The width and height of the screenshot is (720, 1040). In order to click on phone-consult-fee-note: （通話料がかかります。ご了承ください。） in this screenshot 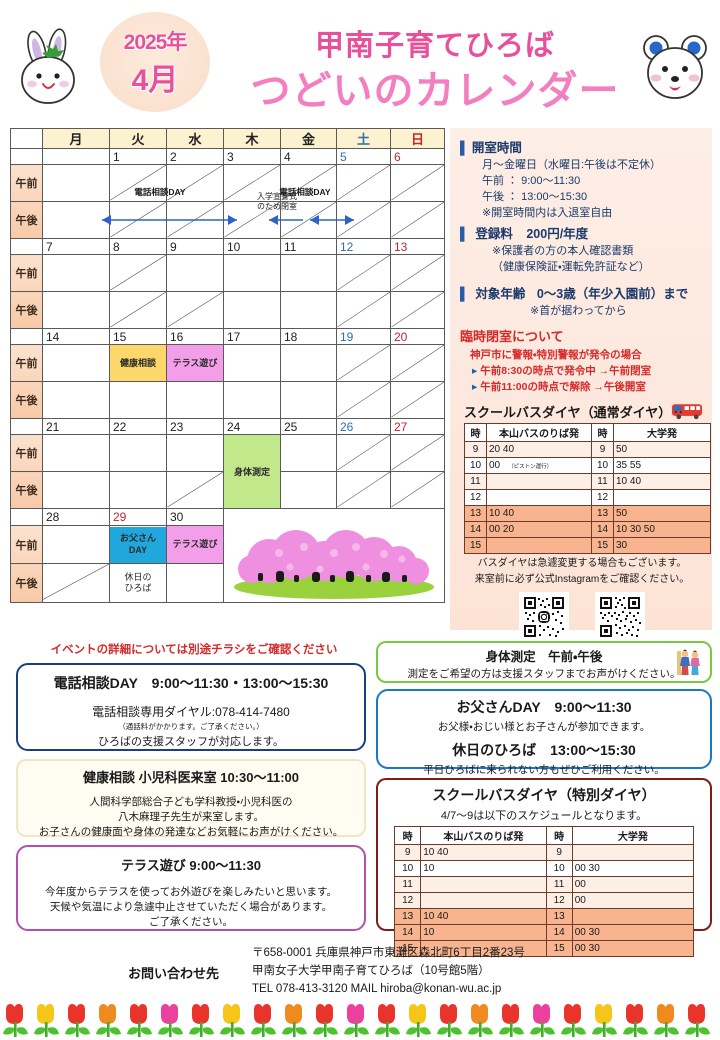, I will do `click(191, 726)`.